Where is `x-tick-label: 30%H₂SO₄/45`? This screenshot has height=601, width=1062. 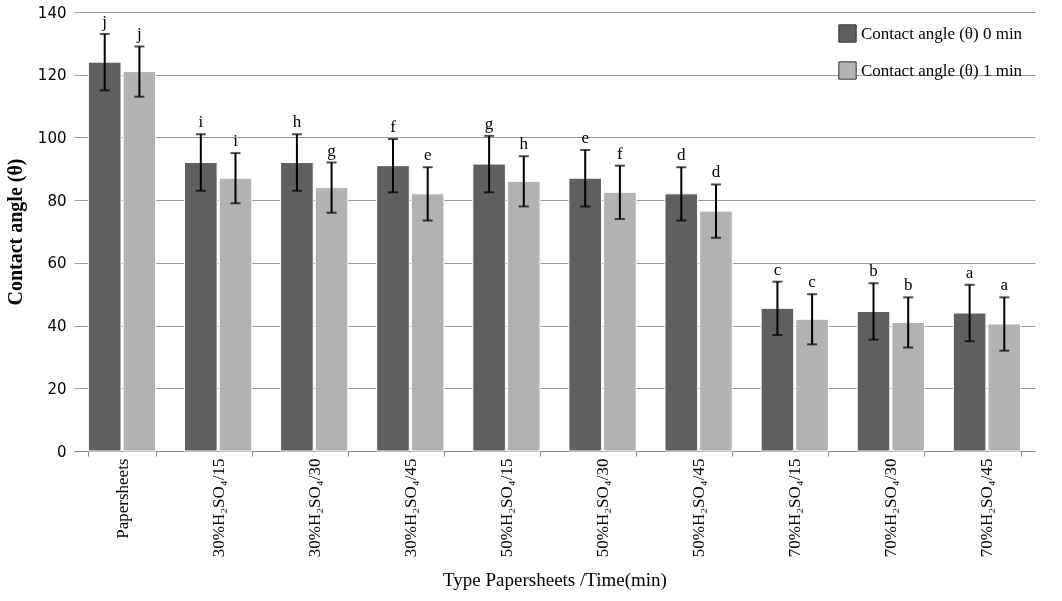 x-tick-label: 30%H₂SO₄/45 is located at coordinates (410, 508).